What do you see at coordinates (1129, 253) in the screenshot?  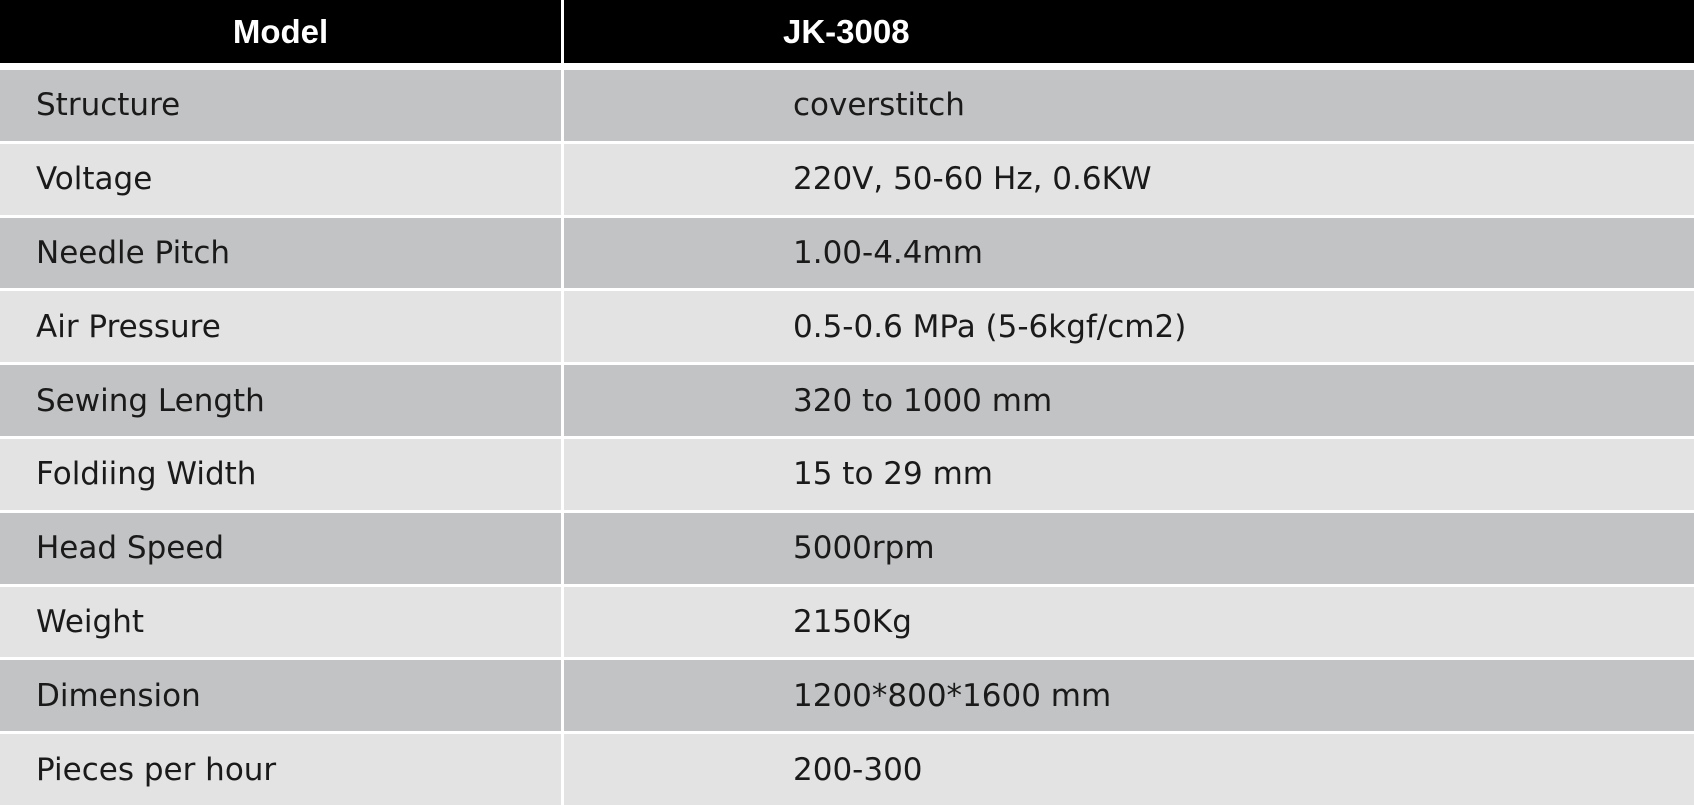 I see `row-value: 1.00-4.4mm` at bounding box center [1129, 253].